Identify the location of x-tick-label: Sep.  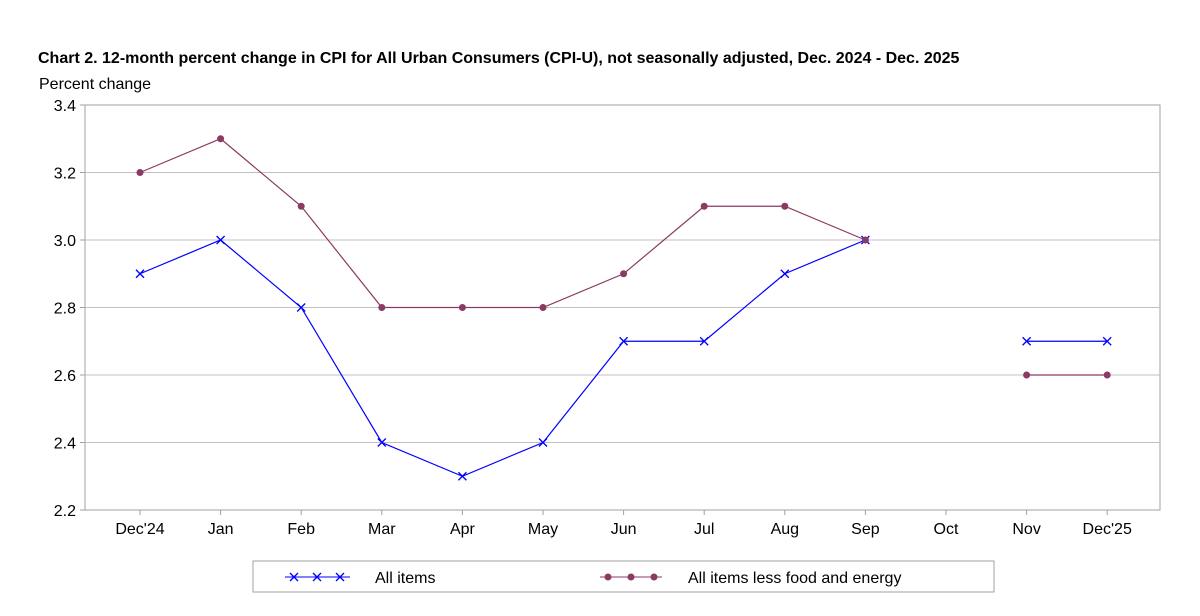
(865, 529).